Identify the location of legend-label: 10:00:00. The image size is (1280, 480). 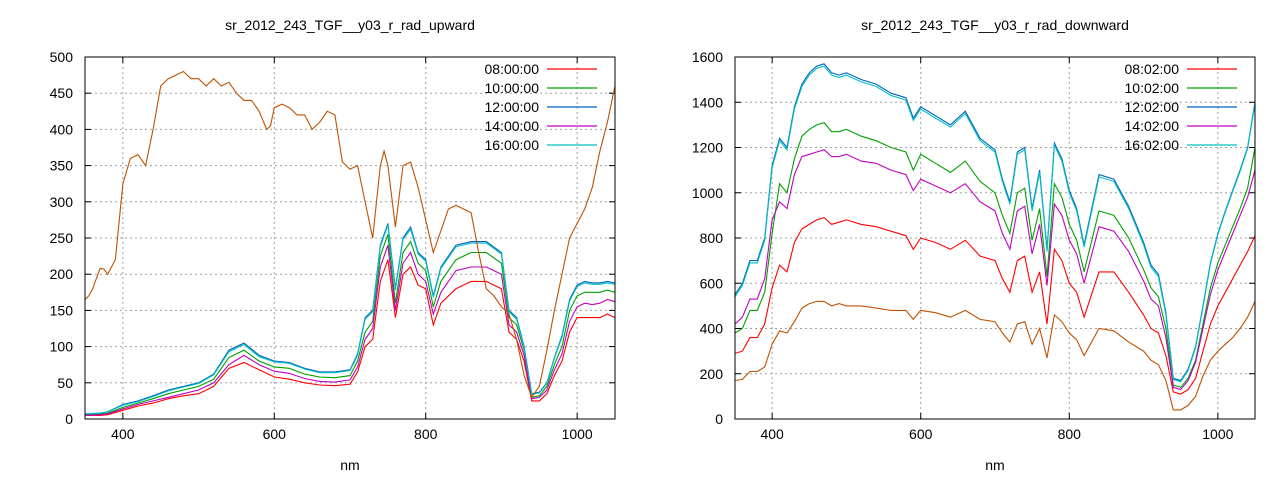
(512, 88).